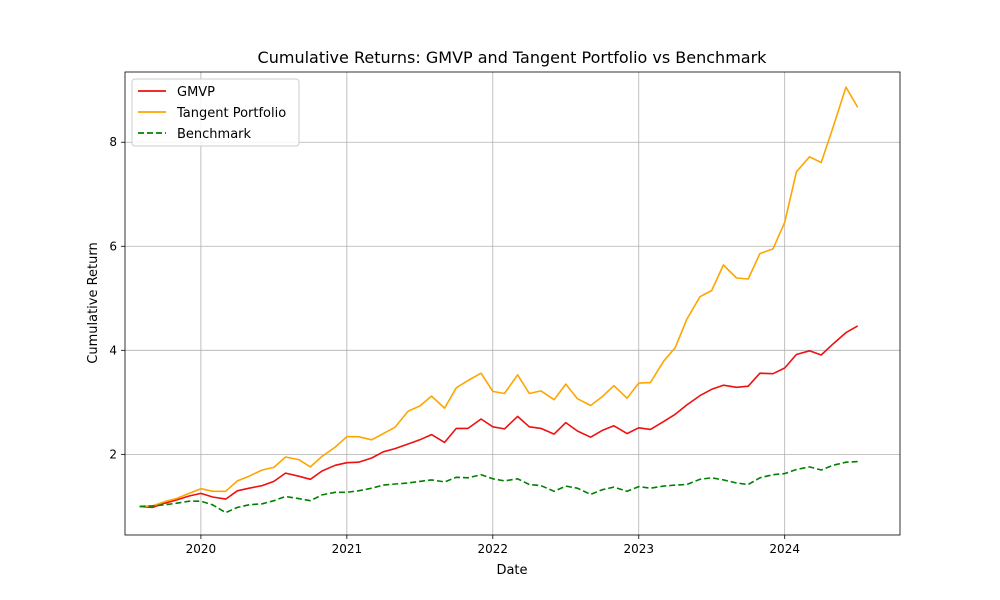 This screenshot has height=600, width=1000. What do you see at coordinates (196, 92) in the screenshot?
I see `legend-label-gmvp: GMVP` at bounding box center [196, 92].